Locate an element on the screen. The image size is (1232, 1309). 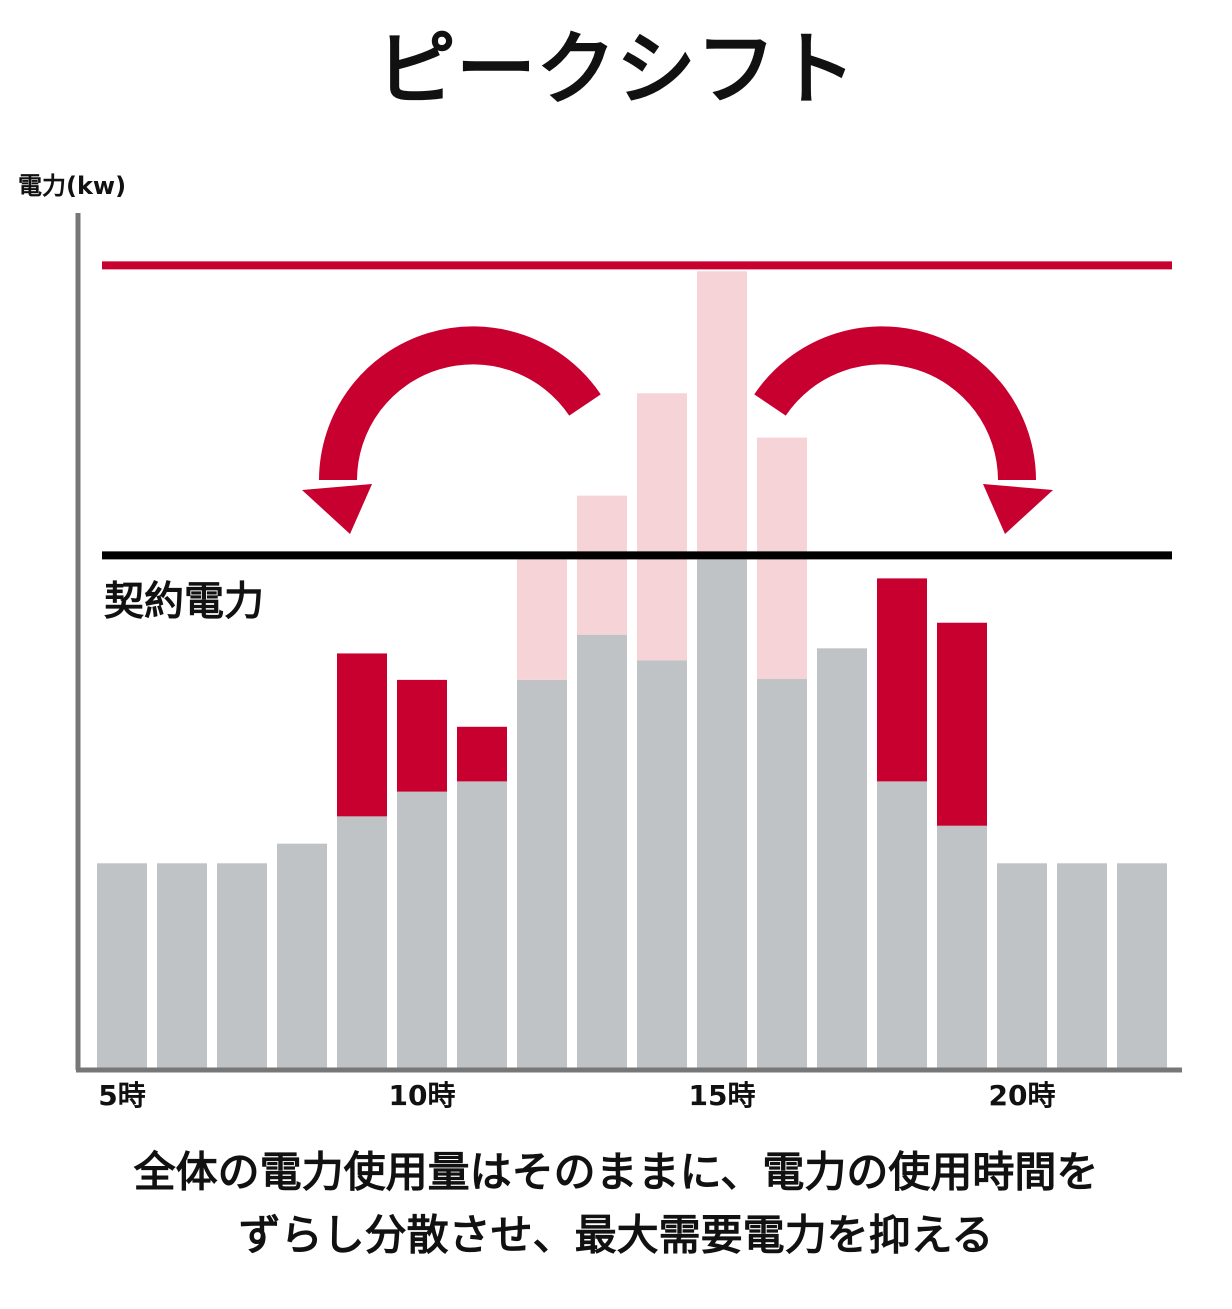
caption: ずらし分散させ、最大需要電力を抑える is located at coordinates (616, 1235).